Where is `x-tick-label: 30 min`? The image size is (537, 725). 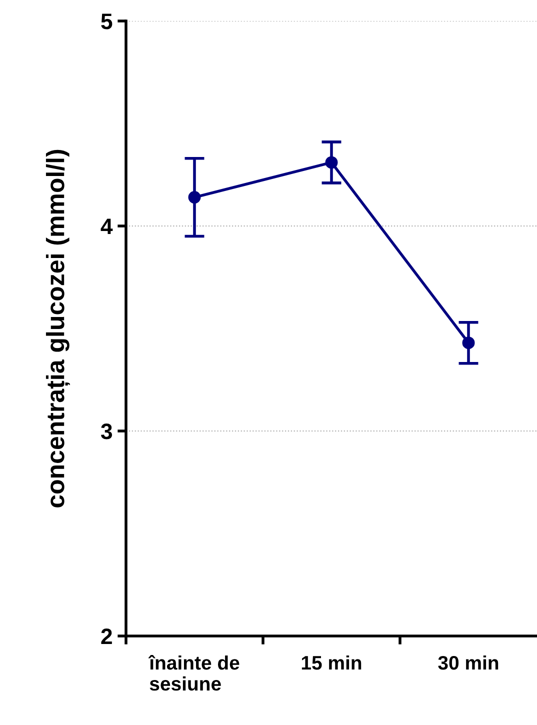 x-tick-label: 30 min is located at coordinates (468, 662).